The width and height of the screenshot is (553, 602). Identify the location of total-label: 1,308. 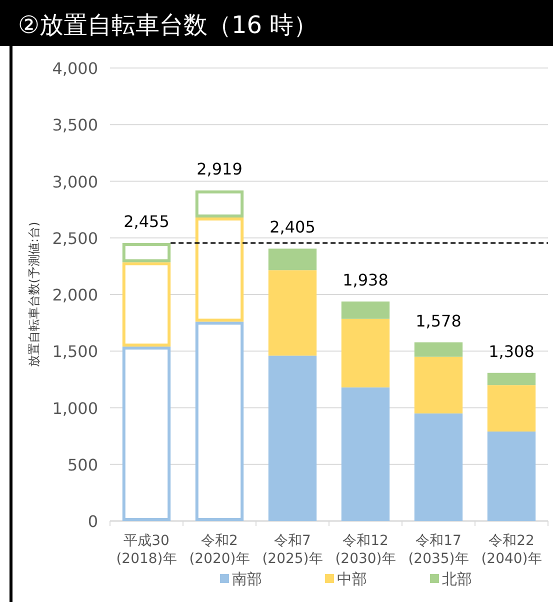
(511, 351).